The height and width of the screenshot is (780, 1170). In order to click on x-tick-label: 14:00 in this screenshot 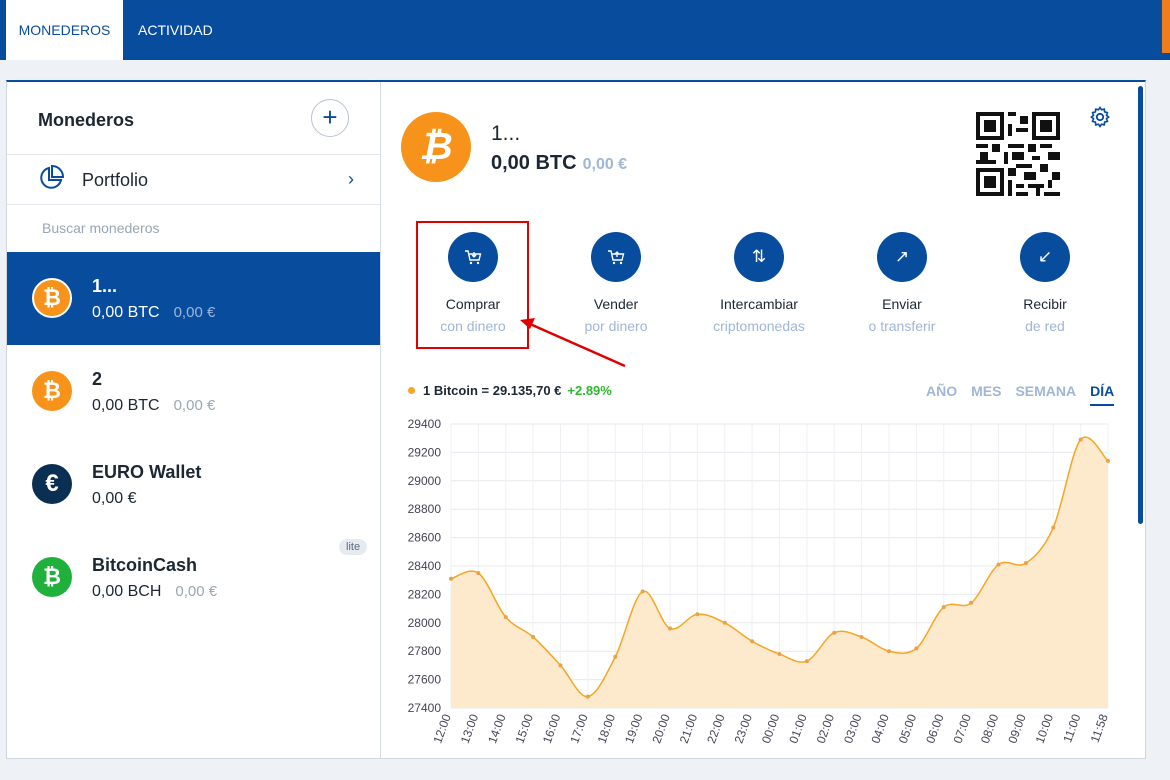, I will do `click(497, 728)`.